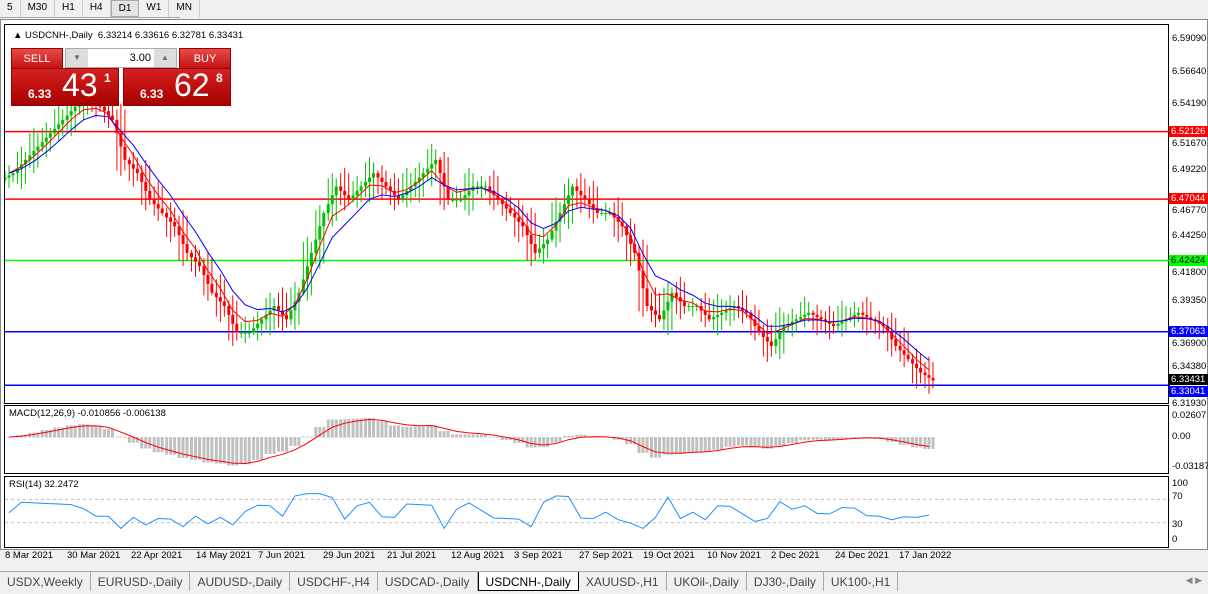 This screenshot has width=1208, height=594. Describe the element at coordinates (223, 555) in the screenshot. I see `date-label: 14 May 2021` at that location.